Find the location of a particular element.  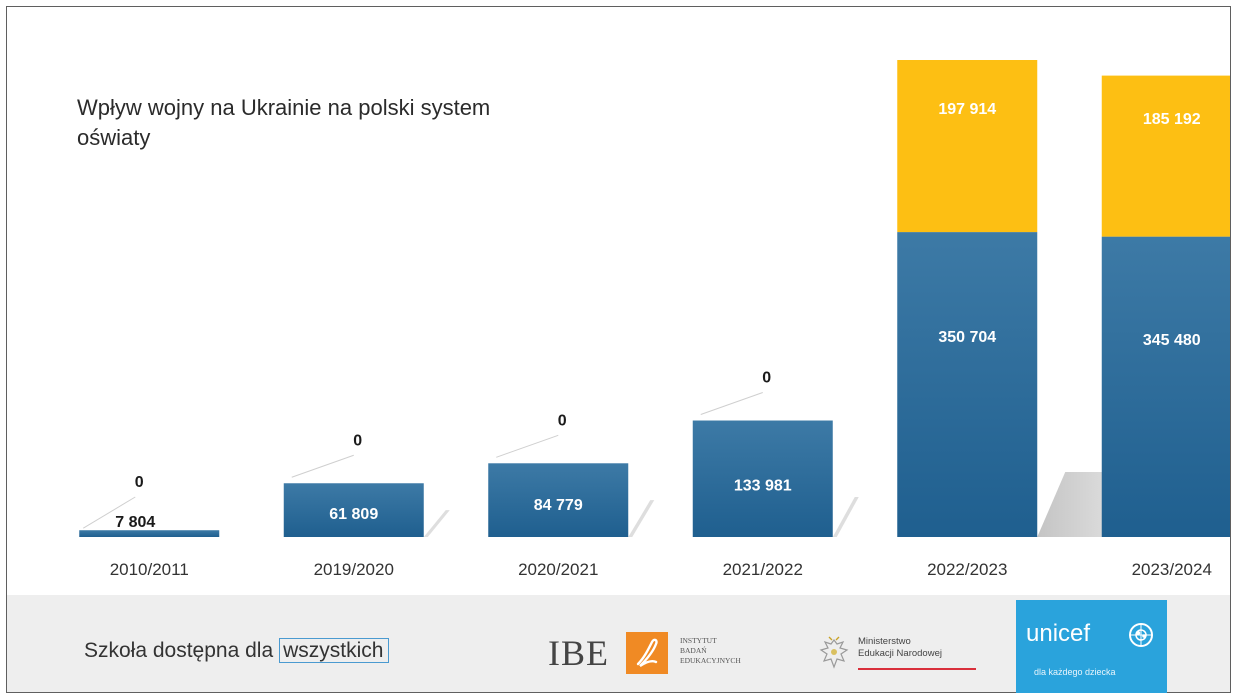

category-label: 2019/2020 is located at coordinates (354, 569).